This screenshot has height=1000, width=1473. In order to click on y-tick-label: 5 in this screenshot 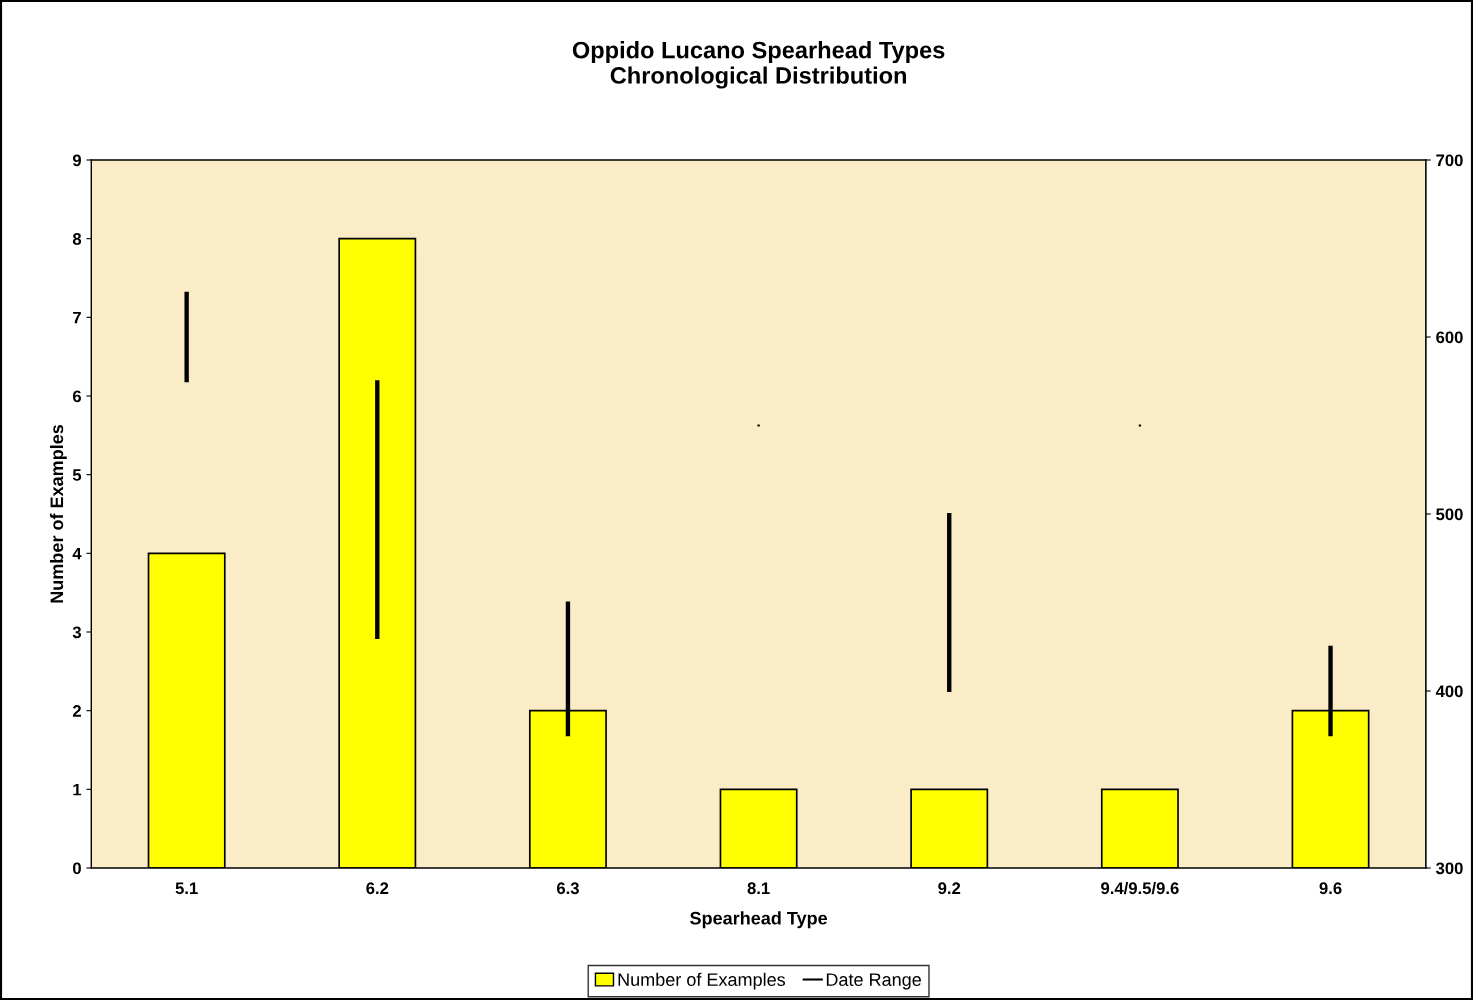, I will do `click(77, 475)`.